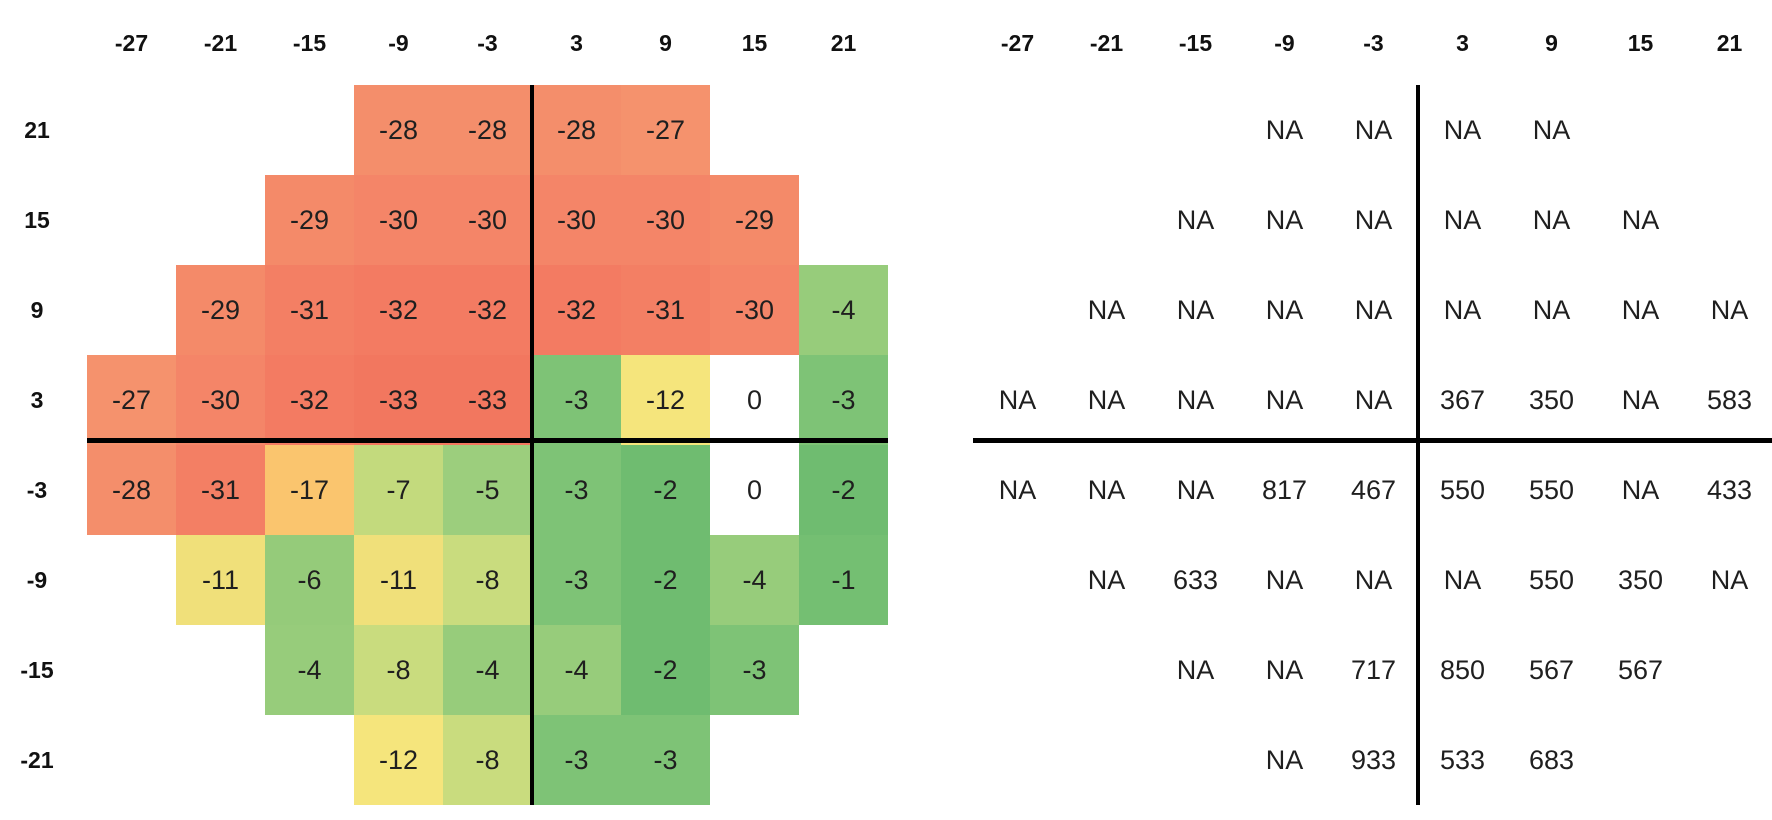 The height and width of the screenshot is (820, 1772). Describe the element at coordinates (532, 445) in the screenshot. I see `left-vertical-axis-line` at that location.